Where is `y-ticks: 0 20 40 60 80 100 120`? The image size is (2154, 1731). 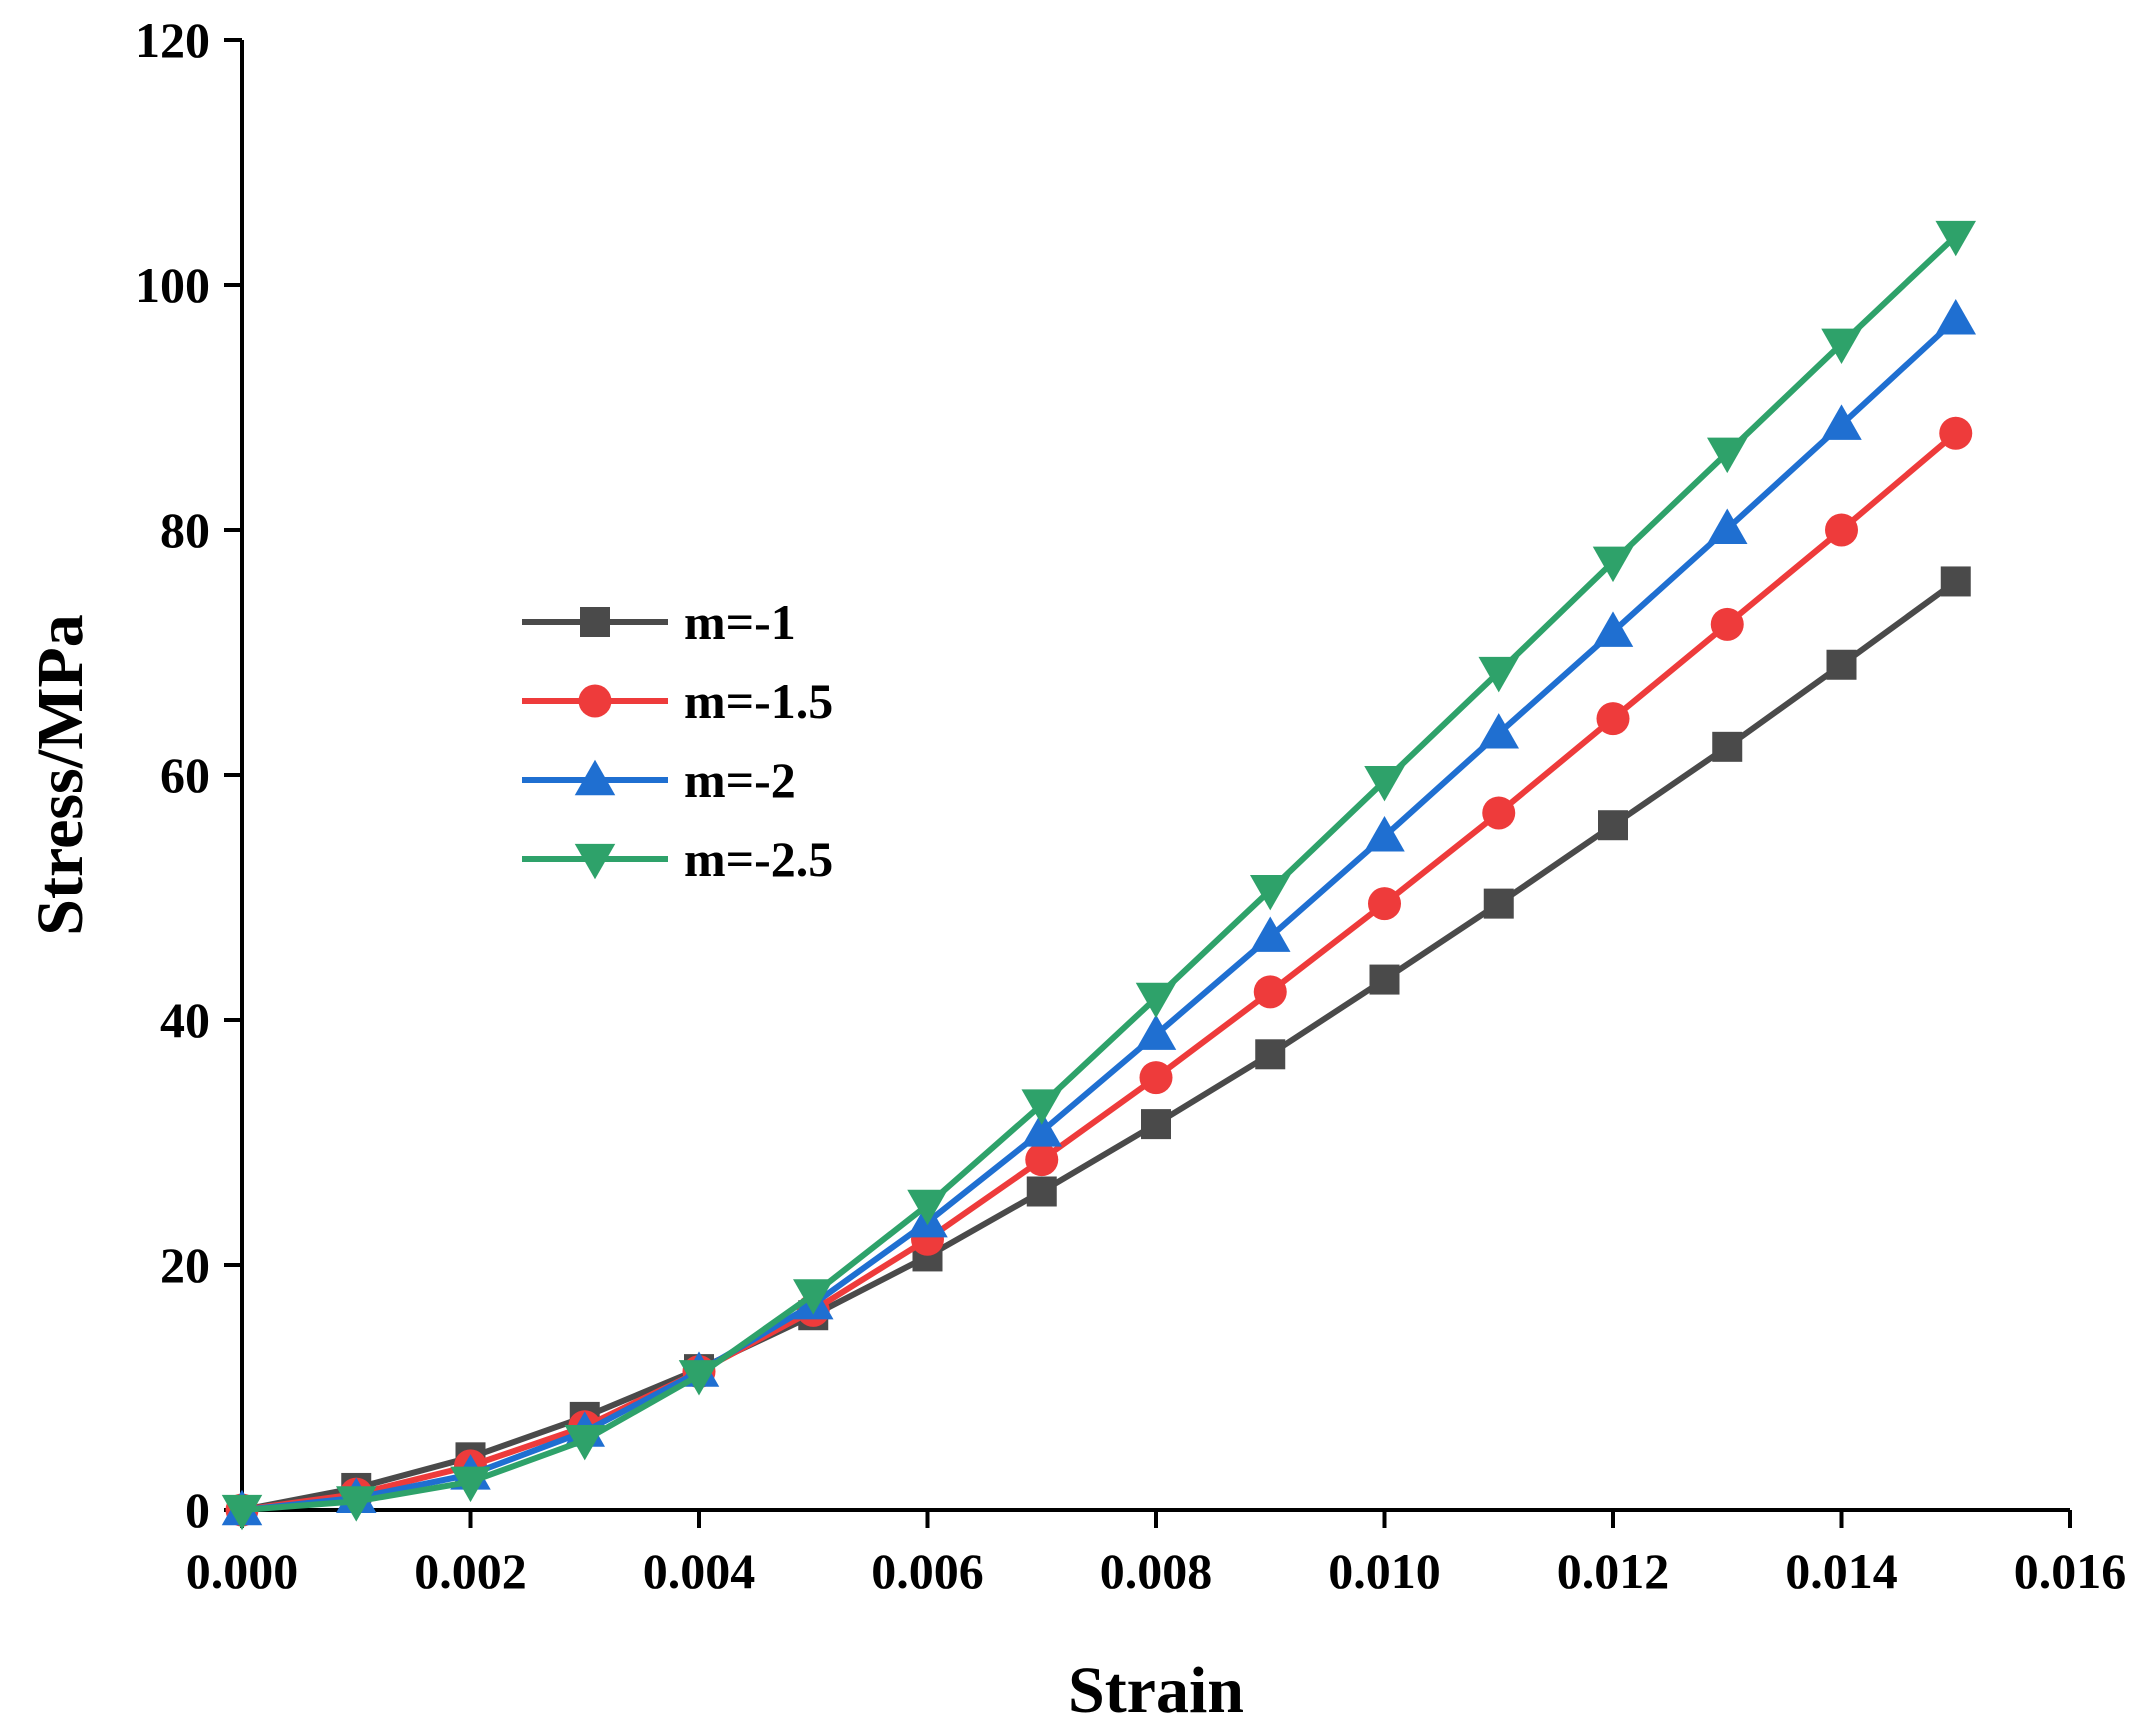
y-ticks: 0 20 40 60 80 100 120 is located at coordinates (188, 775).